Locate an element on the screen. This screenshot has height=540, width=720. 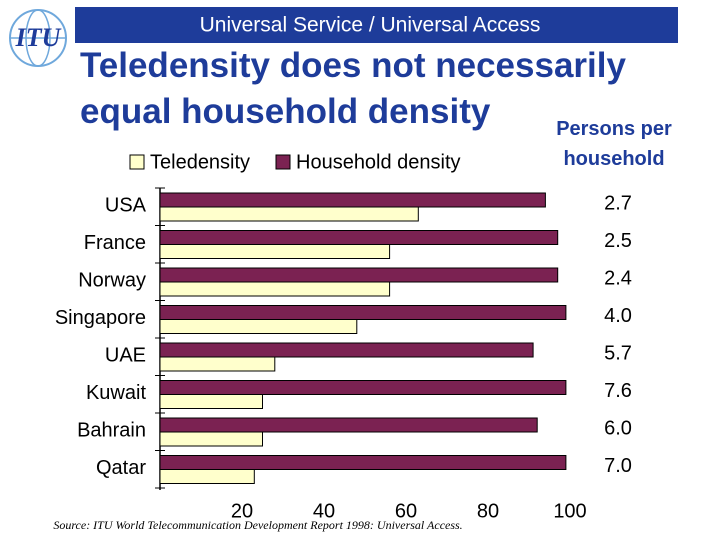
legend-label: Teledensity is located at coordinates (200, 162).